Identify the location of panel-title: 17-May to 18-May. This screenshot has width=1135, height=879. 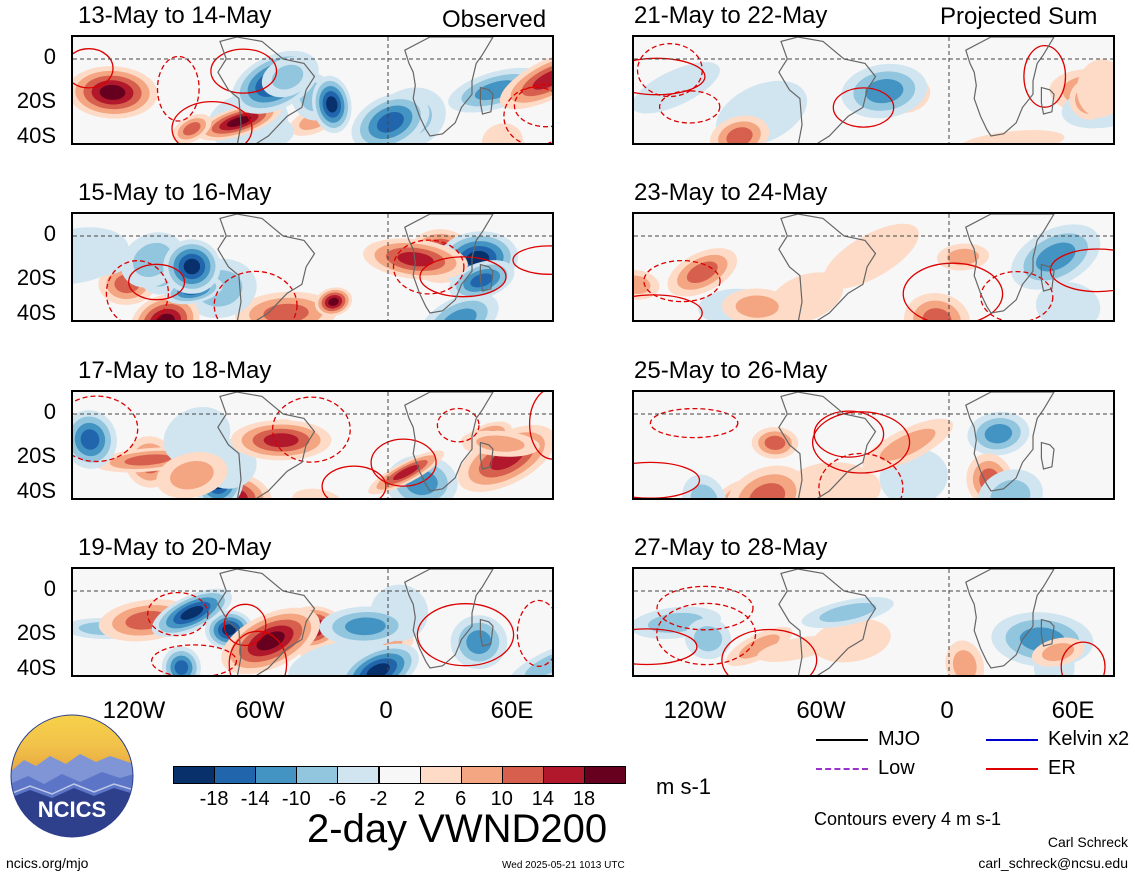
(175, 370).